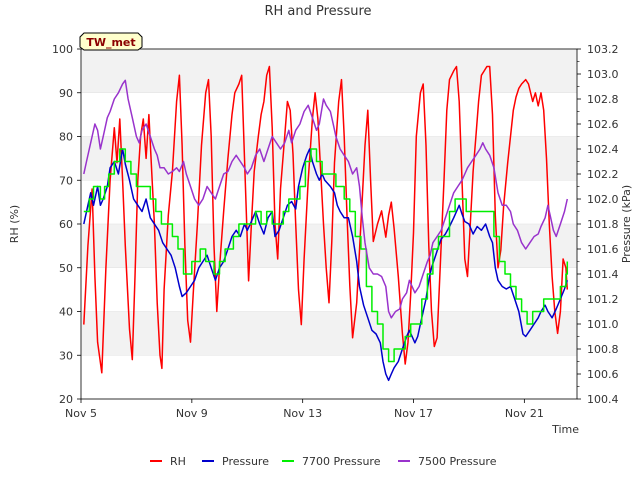 The height and width of the screenshot is (480, 640). I want to click on left-tick-label: 40, so click(66, 312).